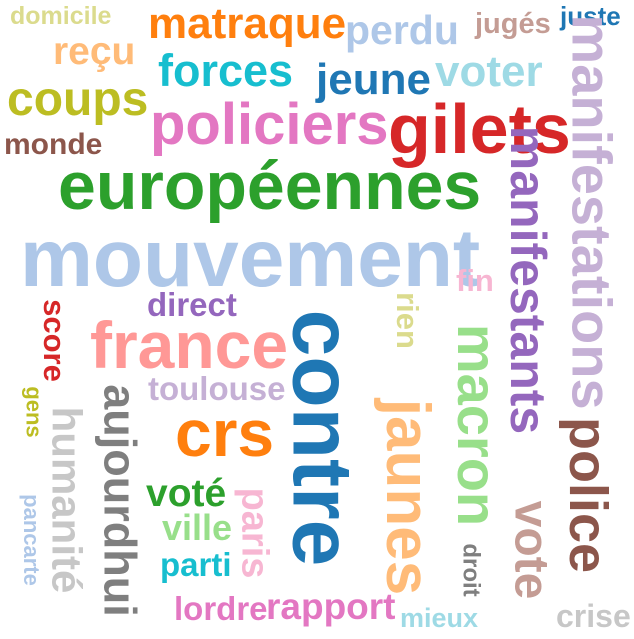  Describe the element at coordinates (321, 438) in the screenshot. I see `word-contre: contre` at that location.